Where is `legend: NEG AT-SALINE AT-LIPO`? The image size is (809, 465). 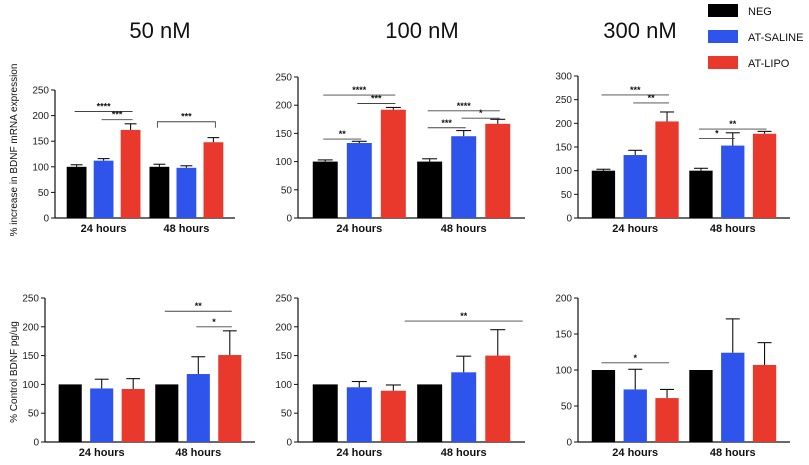 legend: NEG AT-SALINE AT-LIPO is located at coordinates (755, 37).